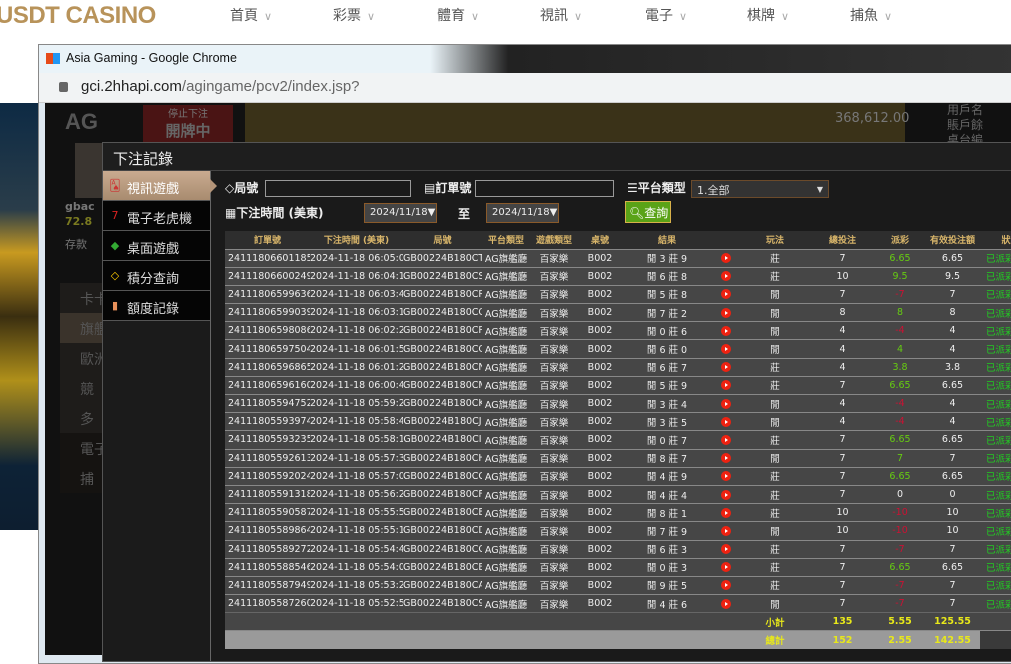  Describe the element at coordinates (525, 88) in the screenshot. I see `address-bar: gci.2hhapi.com/agingame/pcv2/index.jsp?` at that location.